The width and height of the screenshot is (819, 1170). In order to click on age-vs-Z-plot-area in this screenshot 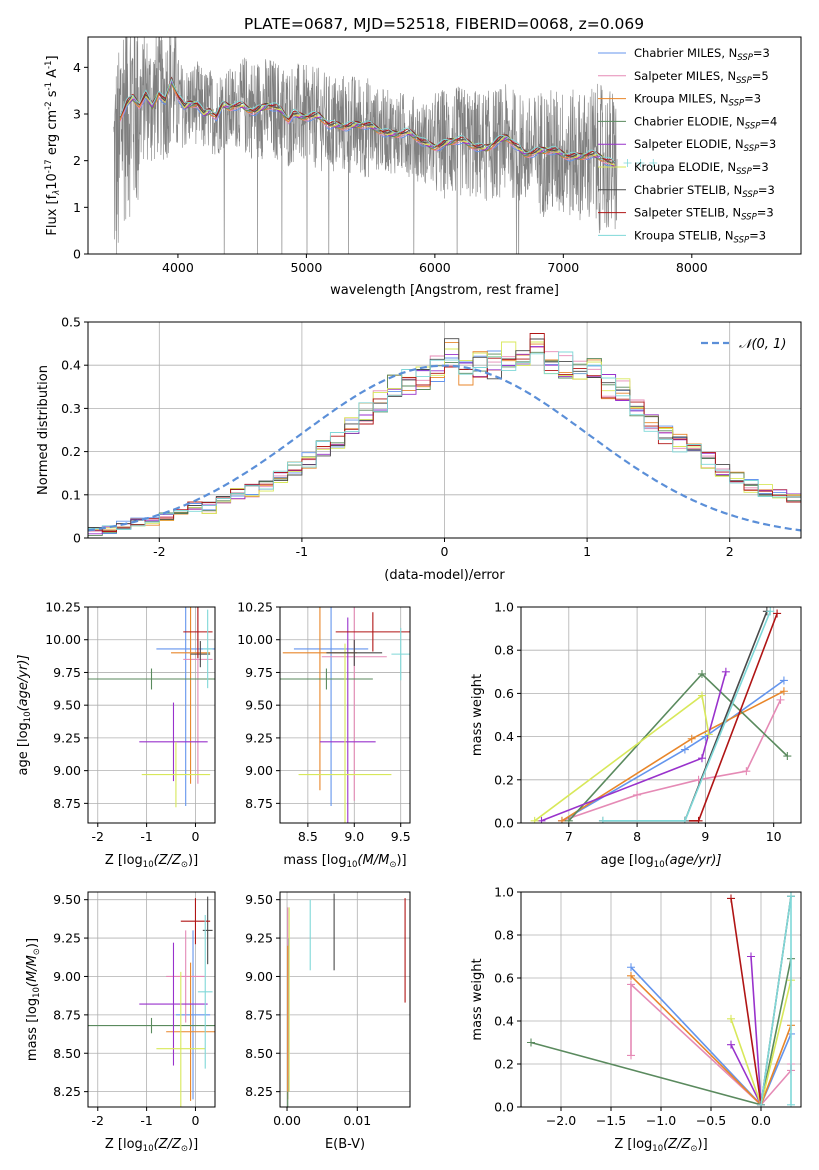, I will do `click(151, 707)`.